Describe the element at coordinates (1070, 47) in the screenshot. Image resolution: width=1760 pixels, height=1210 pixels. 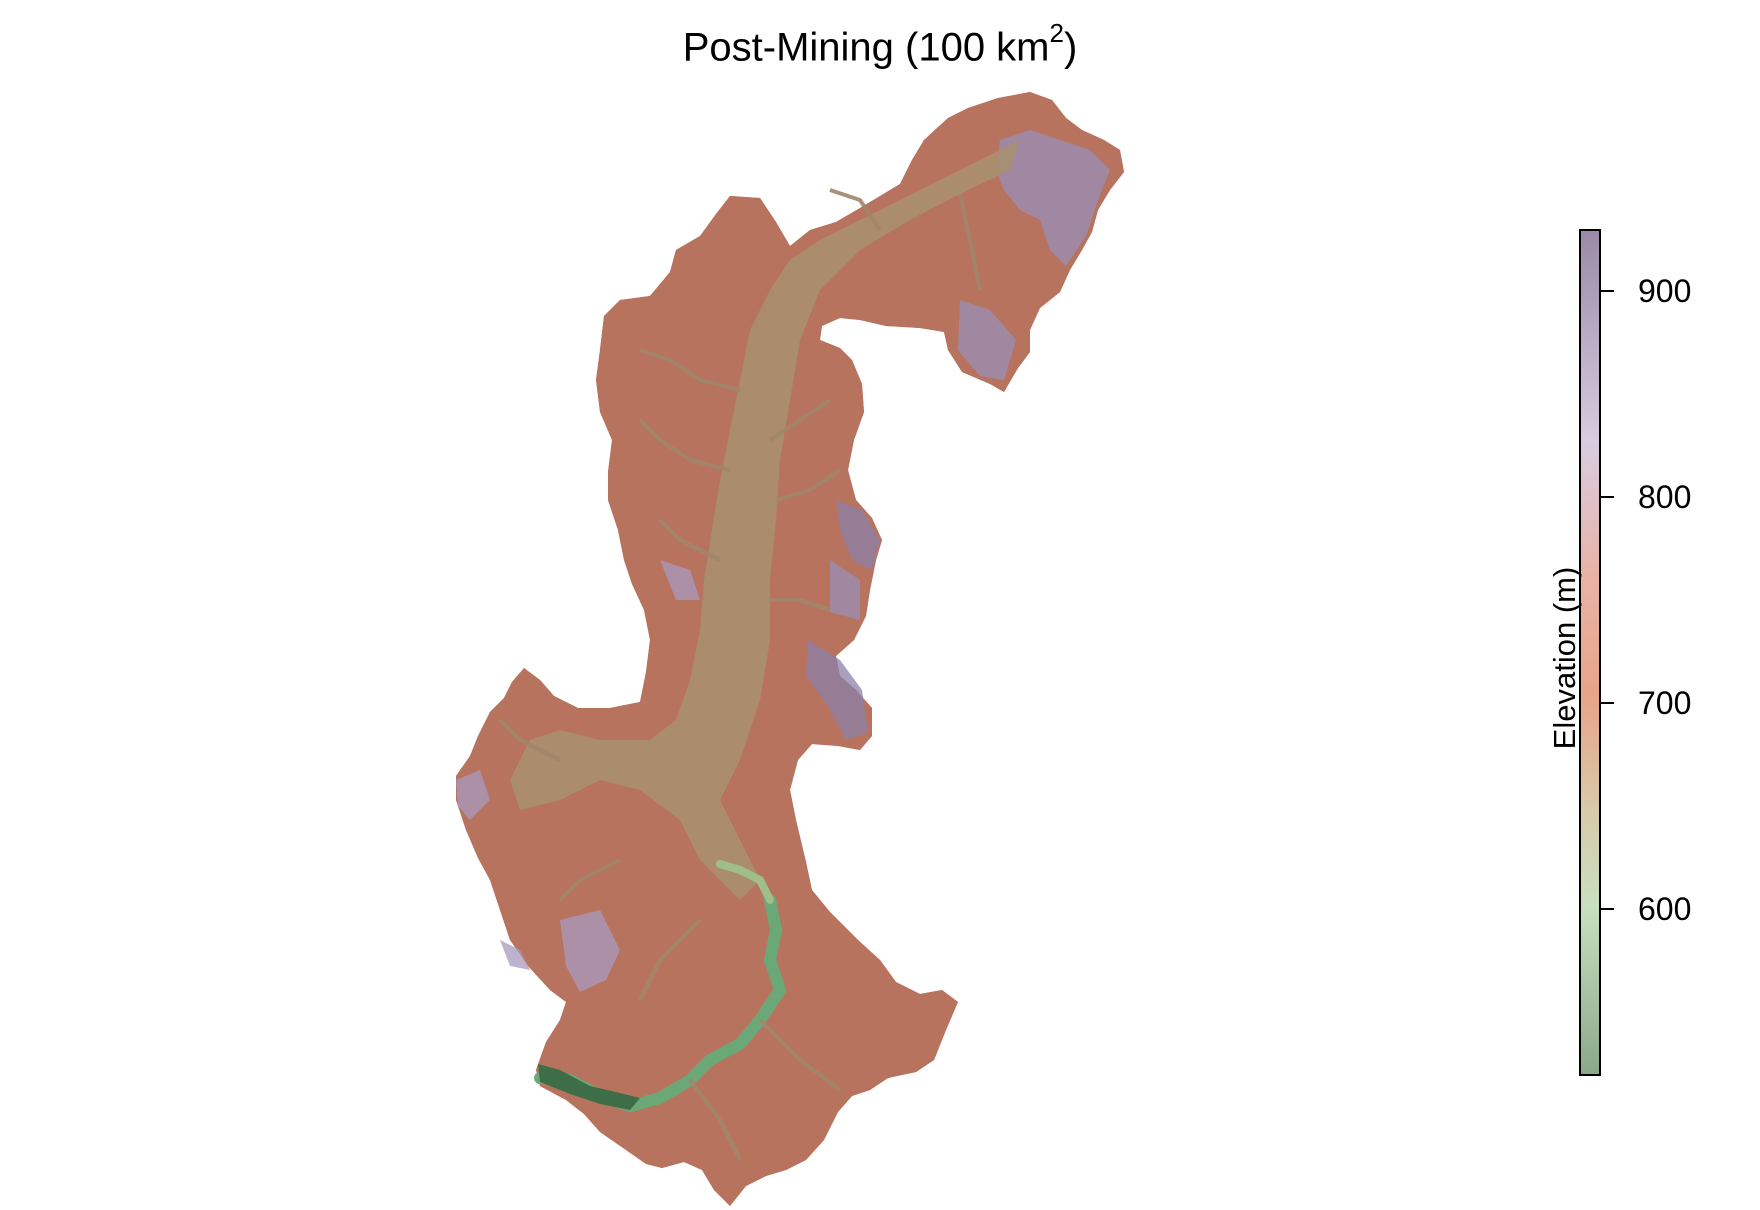
I see `map-title-suffix: )` at that location.